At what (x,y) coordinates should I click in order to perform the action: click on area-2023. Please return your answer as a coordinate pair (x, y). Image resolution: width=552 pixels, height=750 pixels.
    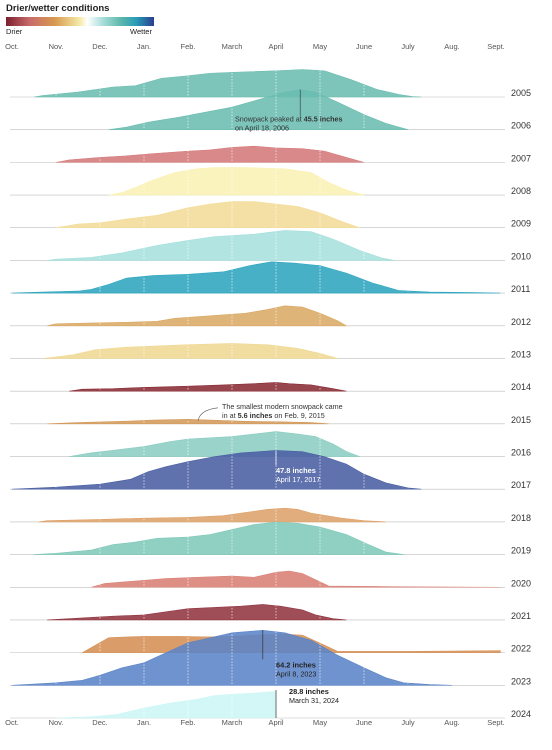
    Looking at the image, I should click on (232, 658).